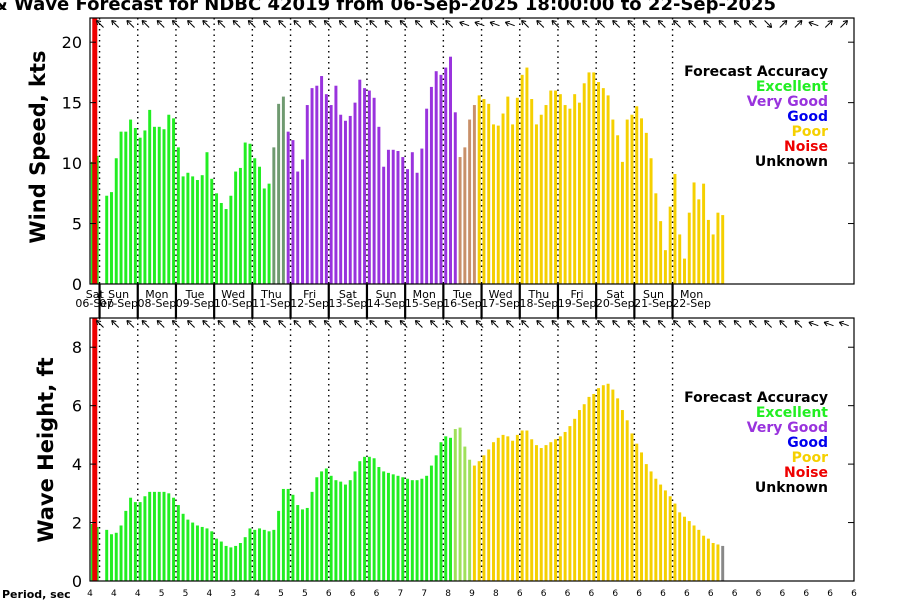  What do you see at coordinates (309, 294) in the screenshot?
I see `day-label: Fri` at bounding box center [309, 294].